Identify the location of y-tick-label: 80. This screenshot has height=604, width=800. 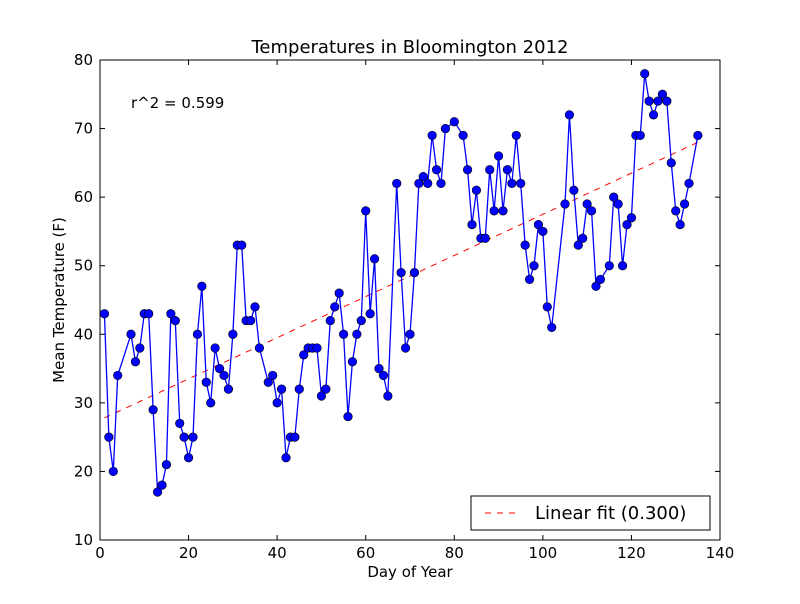
(83, 60).